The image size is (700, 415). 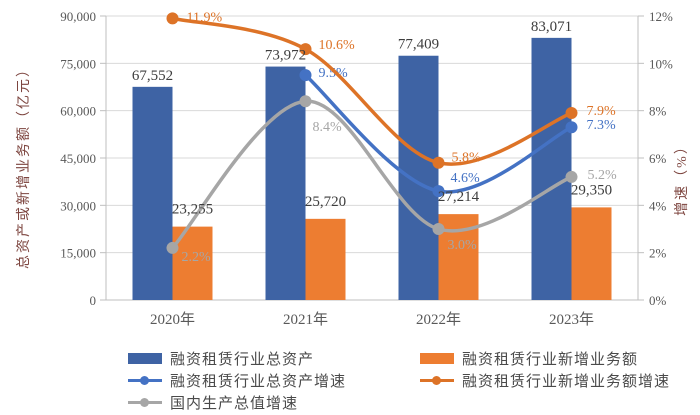 I want to click on legend-item-new-business: 融资租赁行业新增业务额, so click(x=545, y=358).